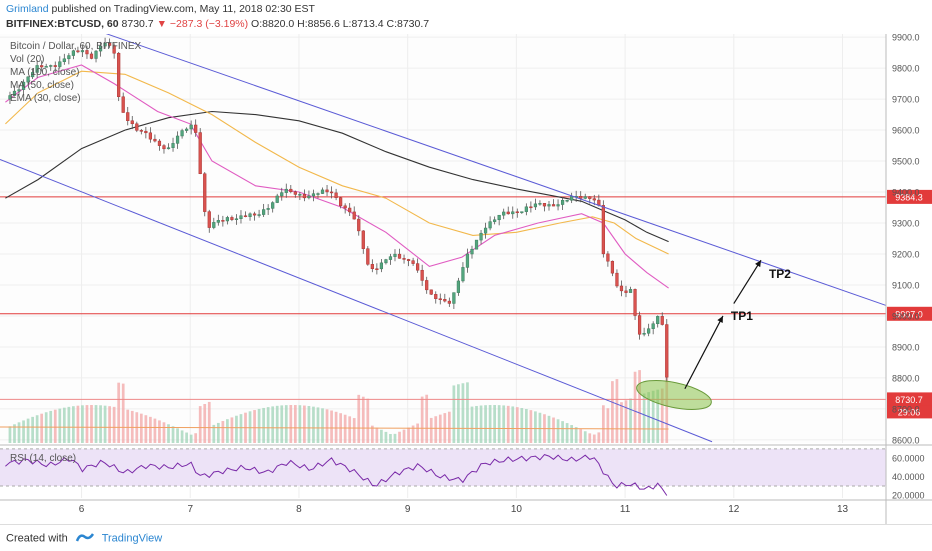 The height and width of the screenshot is (551, 932). I want to click on price-change: −287.3 (−3.19%), so click(209, 24).